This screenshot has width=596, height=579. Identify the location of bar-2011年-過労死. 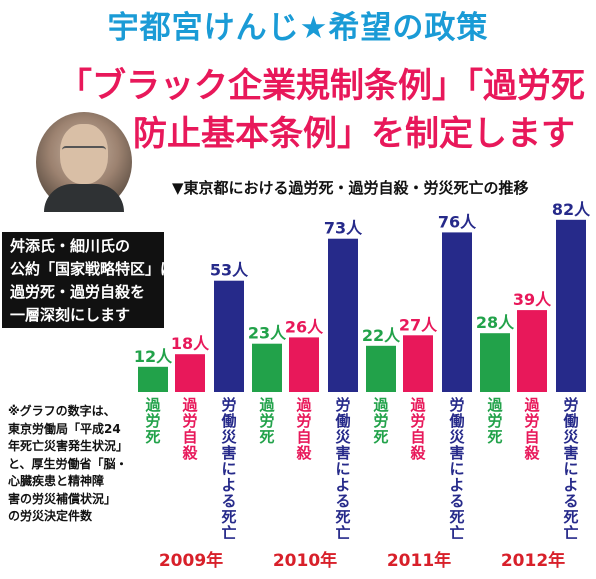
(381, 368).